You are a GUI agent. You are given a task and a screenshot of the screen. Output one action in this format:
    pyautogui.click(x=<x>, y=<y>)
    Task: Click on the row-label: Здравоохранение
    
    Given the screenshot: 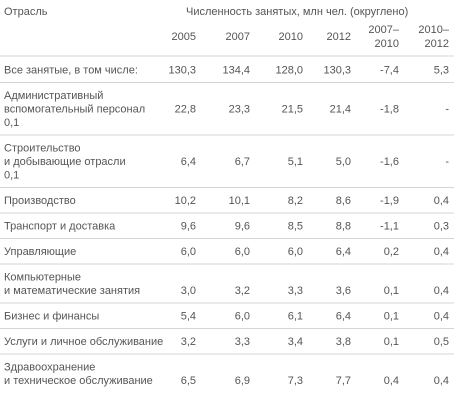 What is the action you would take?
    pyautogui.click(x=49, y=367)
    